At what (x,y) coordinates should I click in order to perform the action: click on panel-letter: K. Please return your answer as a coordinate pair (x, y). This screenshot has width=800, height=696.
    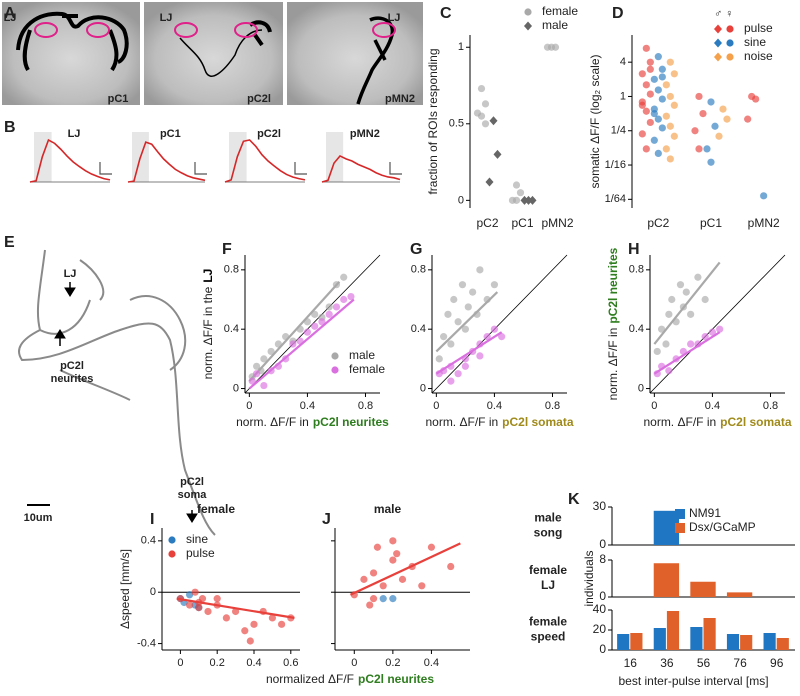
    Looking at the image, I should click on (574, 499).